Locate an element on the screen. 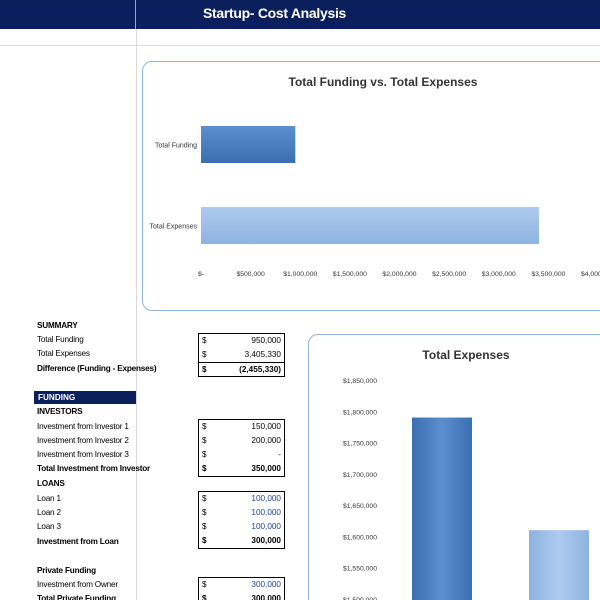  summary-total-expenses-label: Total Expenses is located at coordinates (63, 353).